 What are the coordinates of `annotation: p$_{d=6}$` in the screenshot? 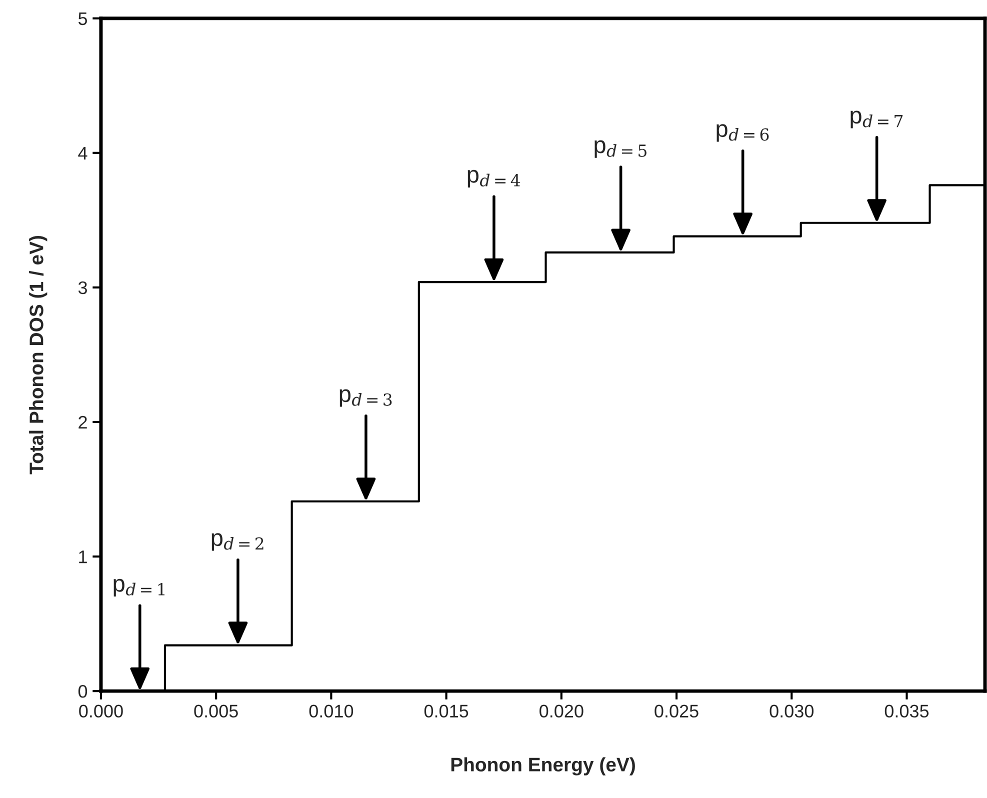 It's located at (742, 133).